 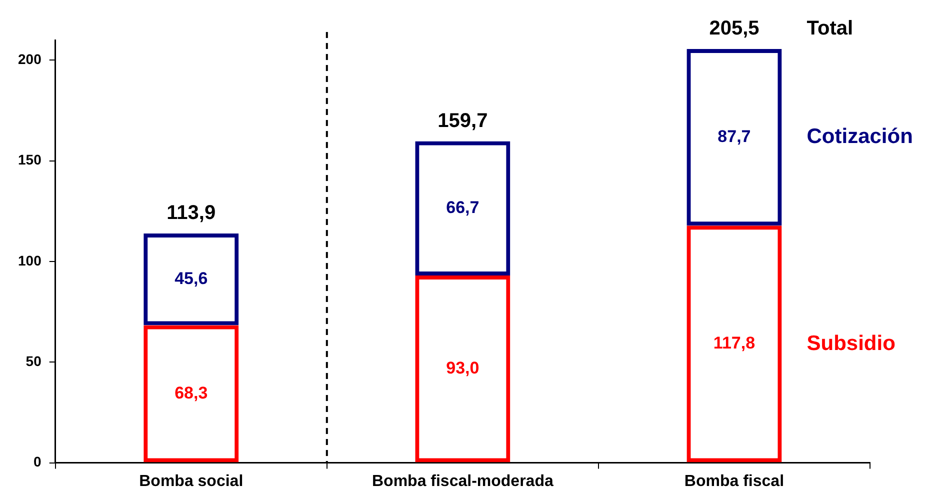 What do you see at coordinates (191, 481) in the screenshot?
I see `x-tick-label: Bomba social` at bounding box center [191, 481].